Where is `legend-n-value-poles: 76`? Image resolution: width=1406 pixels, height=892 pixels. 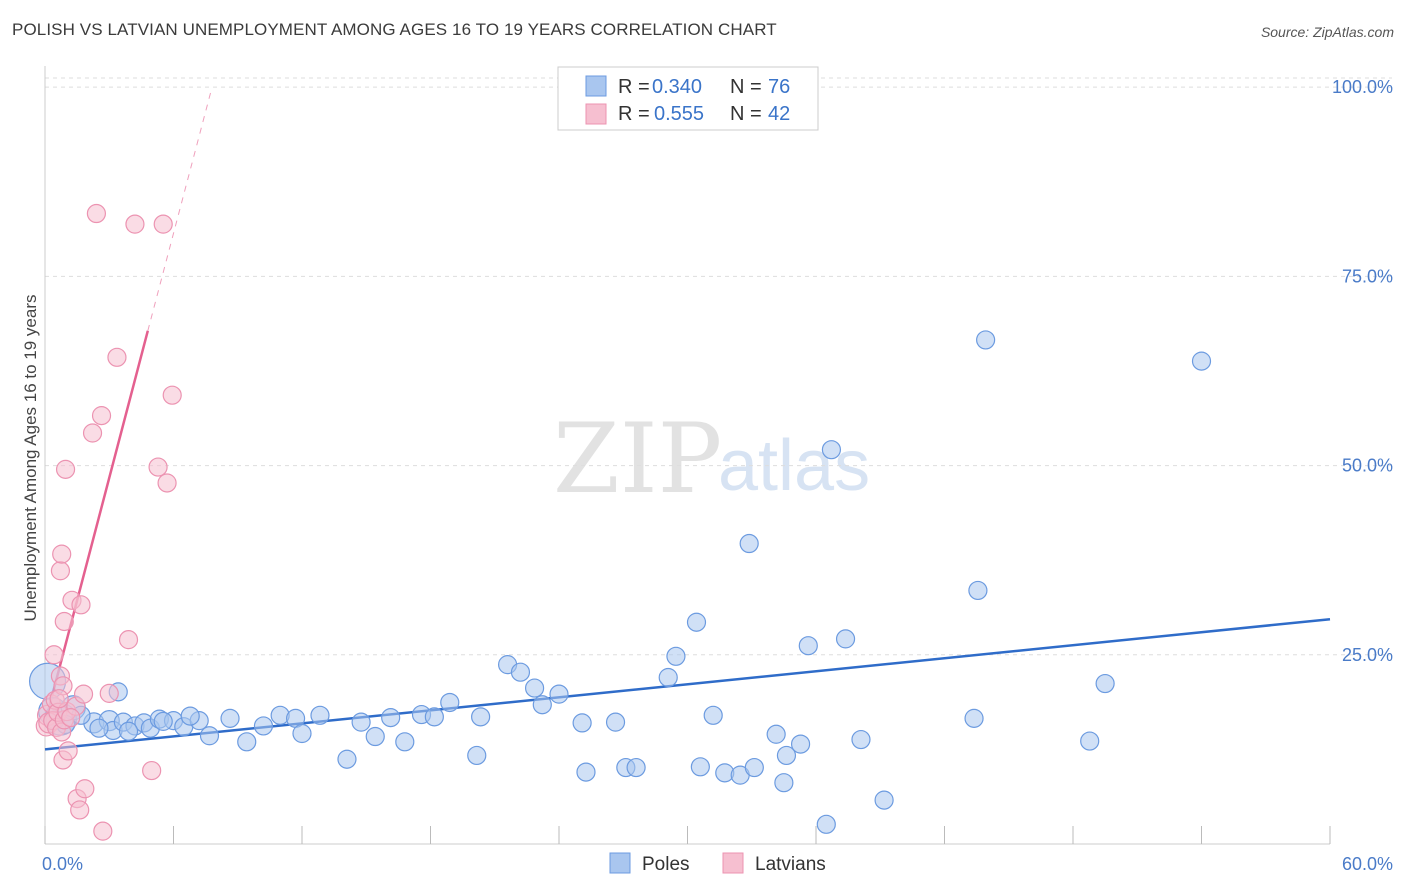 legend-n-value-poles: 76 is located at coordinates (779, 87).